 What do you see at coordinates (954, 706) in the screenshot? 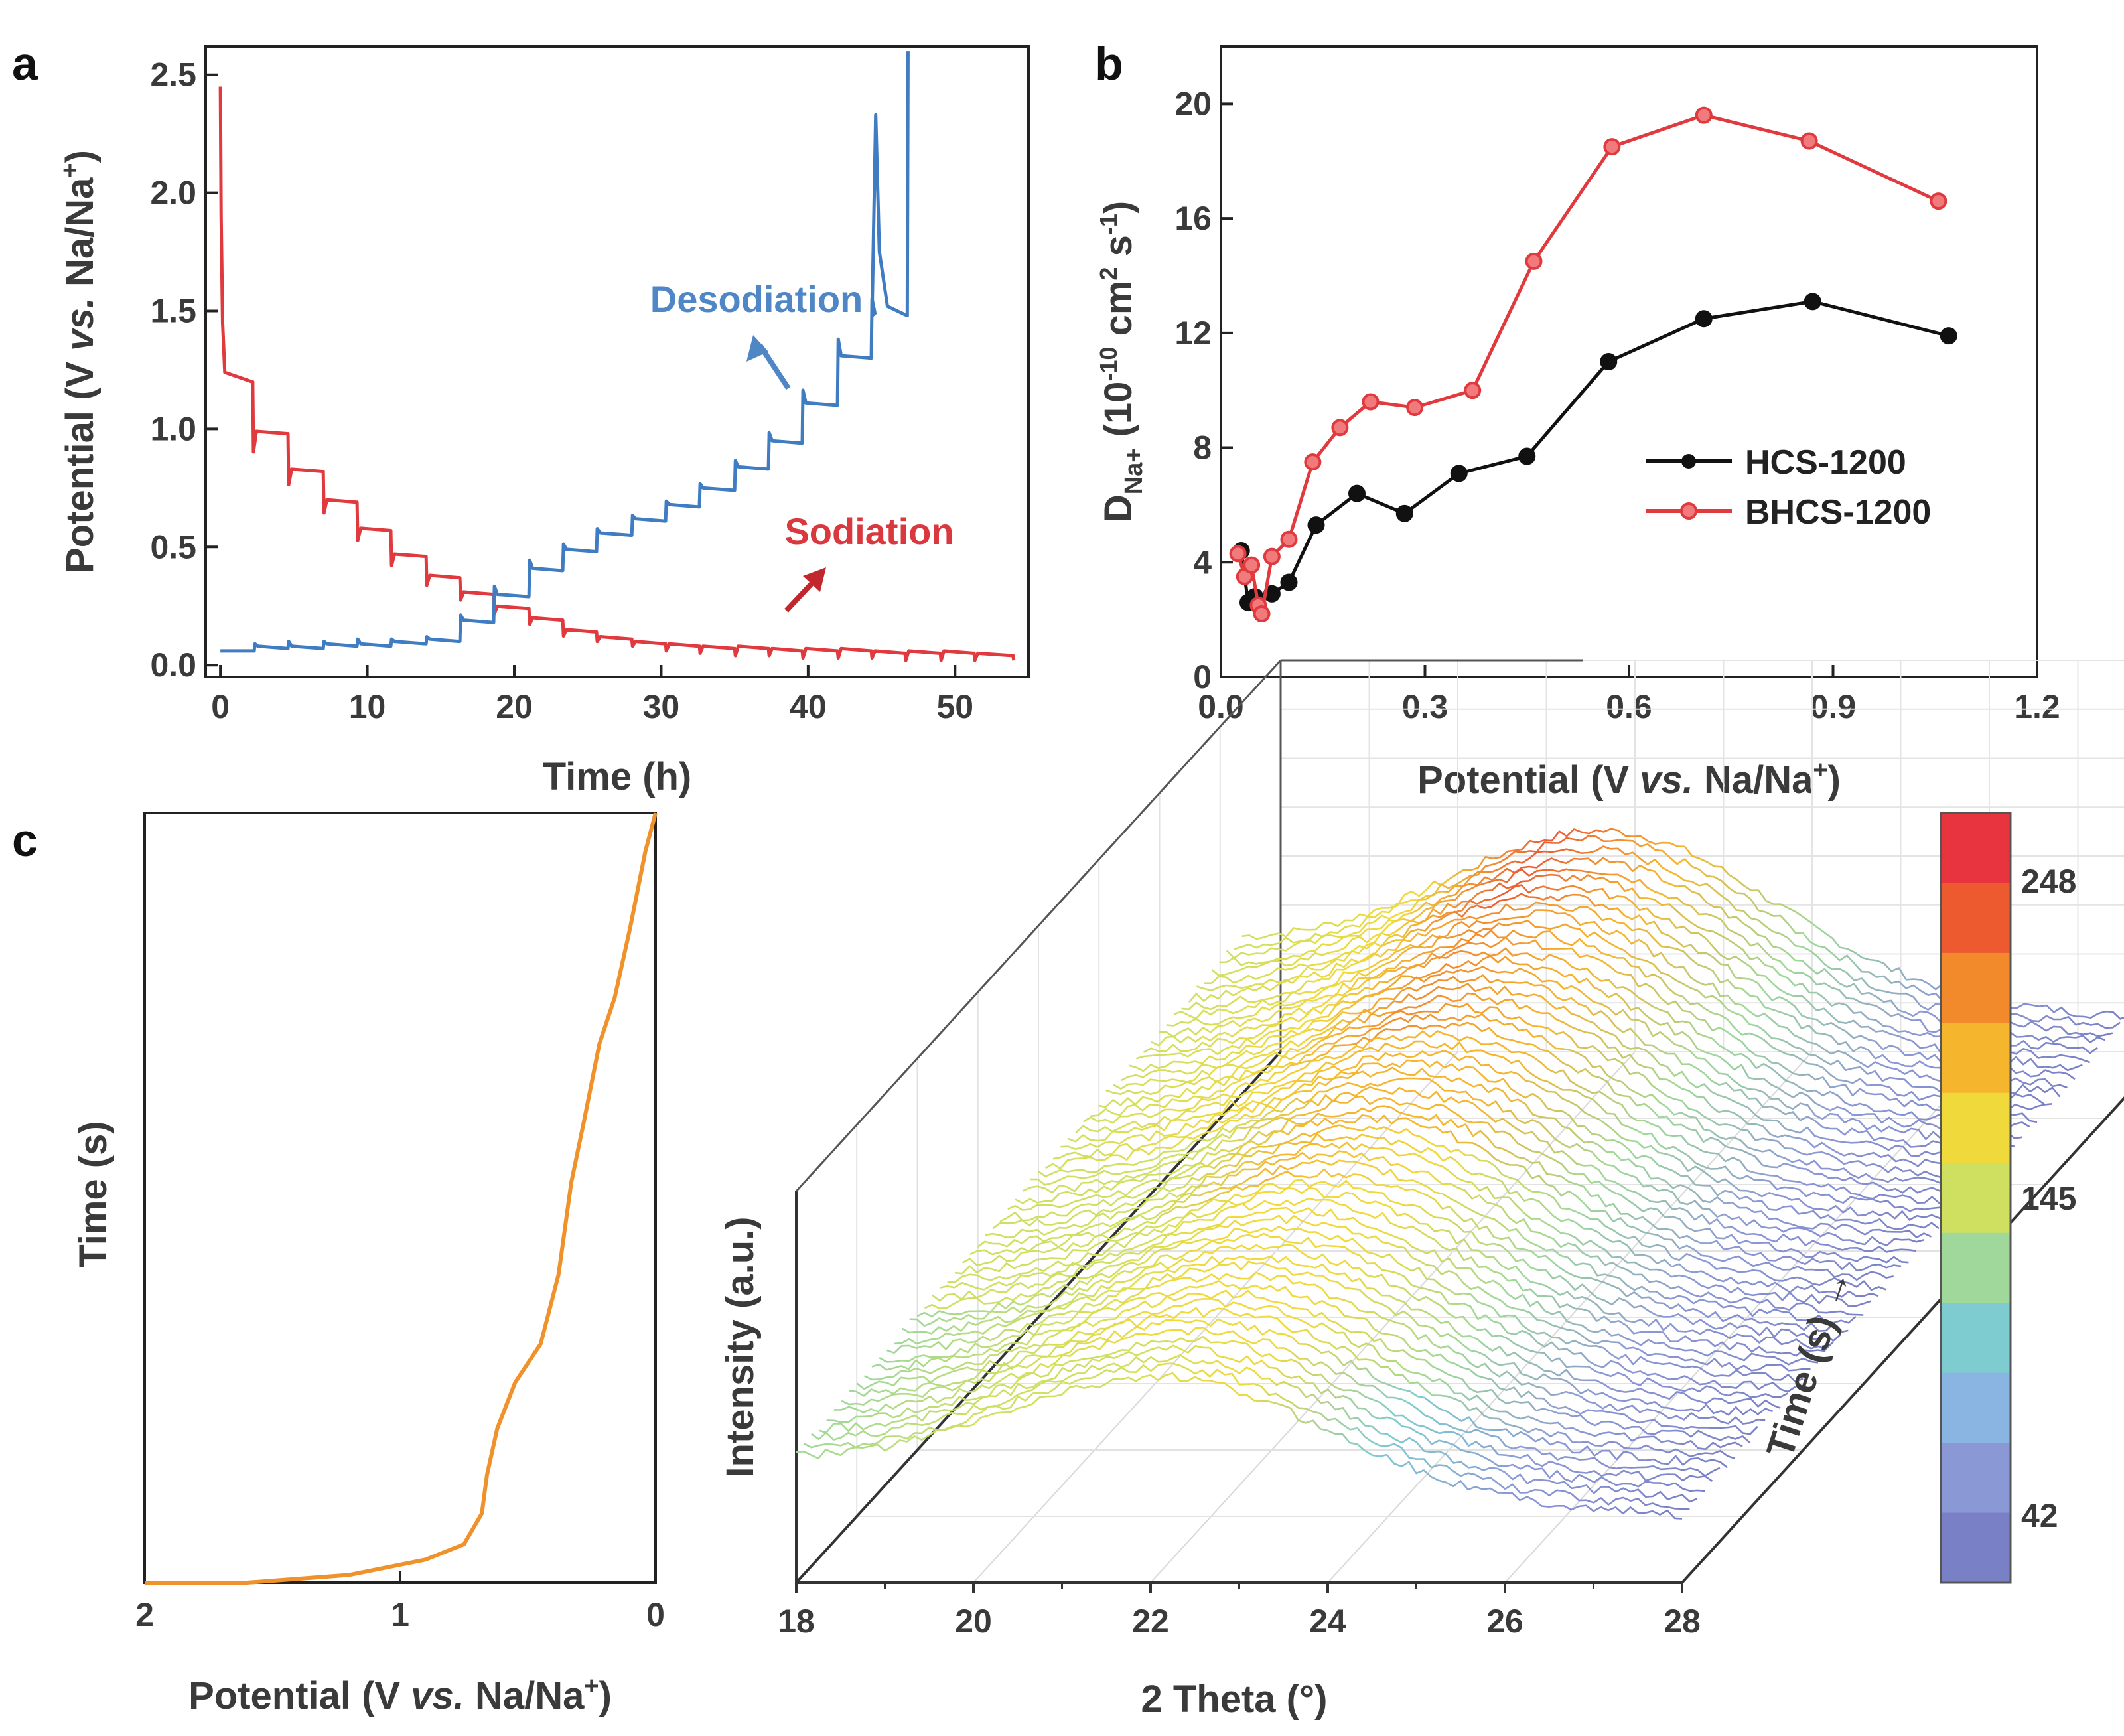
I see `panel-a-xtick-label: 50` at bounding box center [954, 706].